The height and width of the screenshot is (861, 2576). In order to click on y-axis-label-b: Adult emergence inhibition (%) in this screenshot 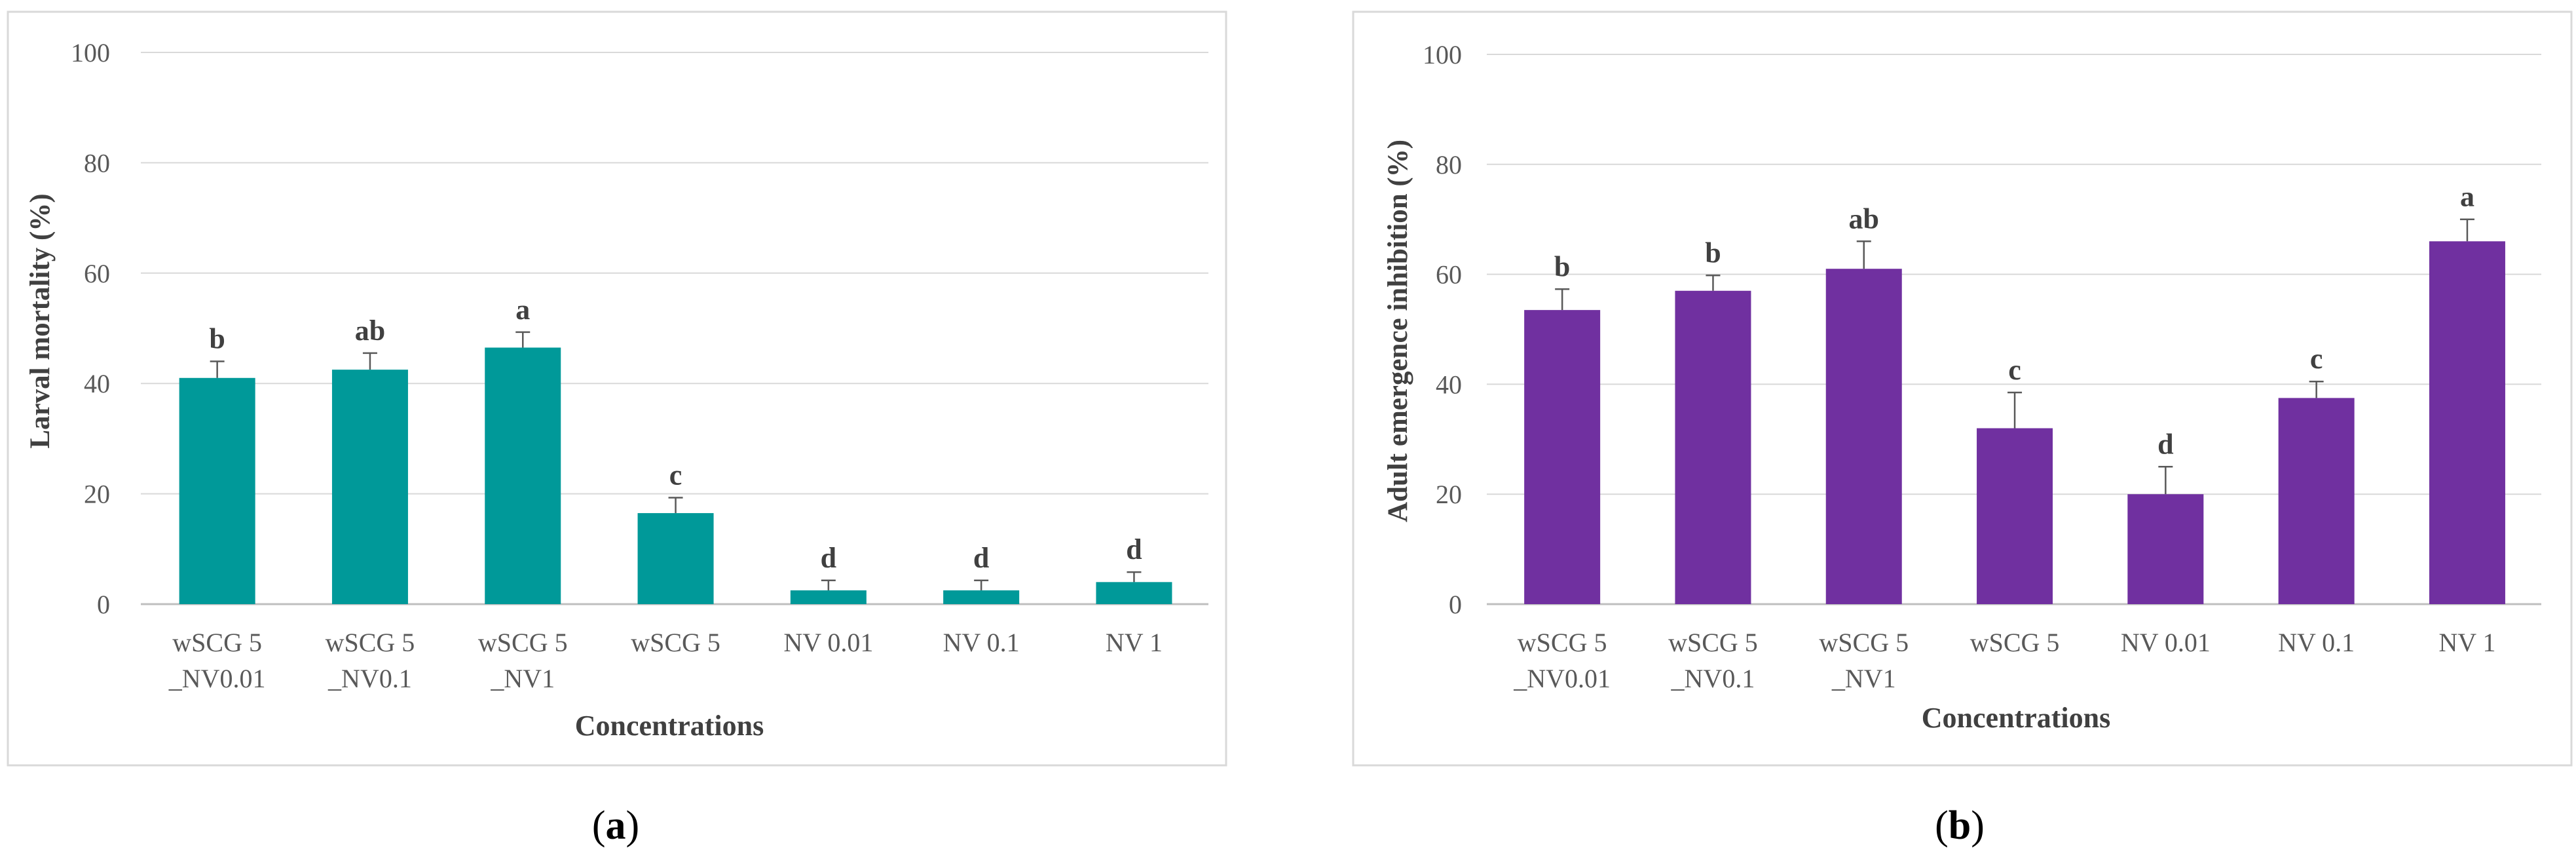, I will do `click(1398, 331)`.